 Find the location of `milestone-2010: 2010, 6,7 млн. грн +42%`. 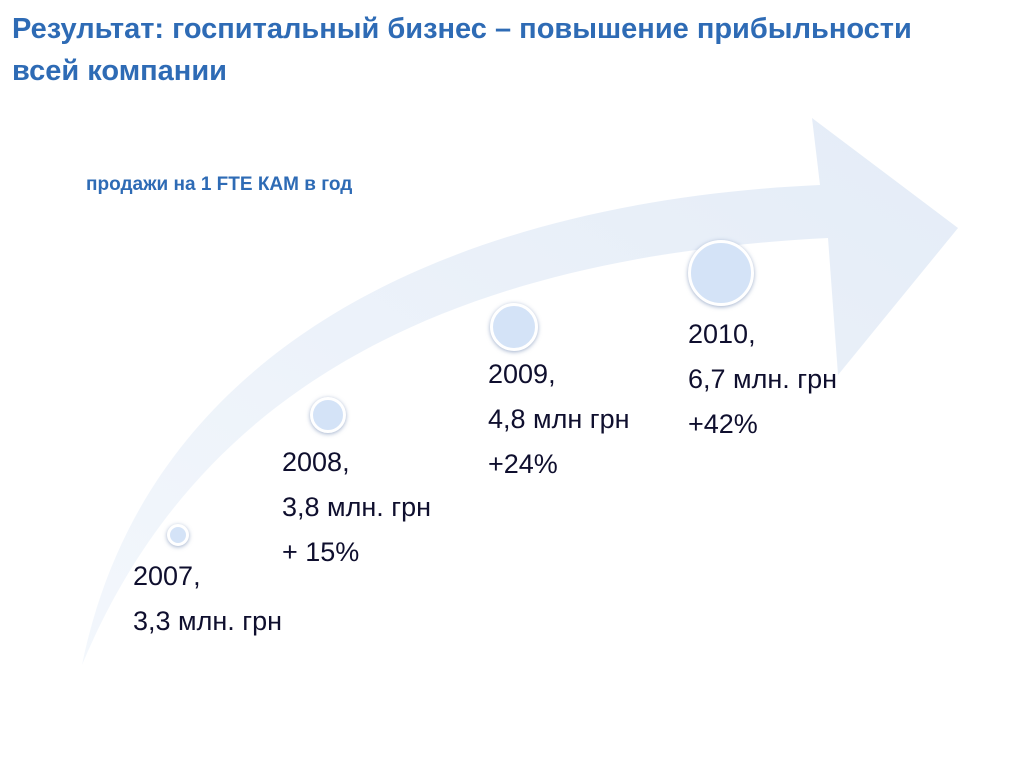

milestone-2010: 2010, 6,7 млн. грн +42% is located at coordinates (762, 379).